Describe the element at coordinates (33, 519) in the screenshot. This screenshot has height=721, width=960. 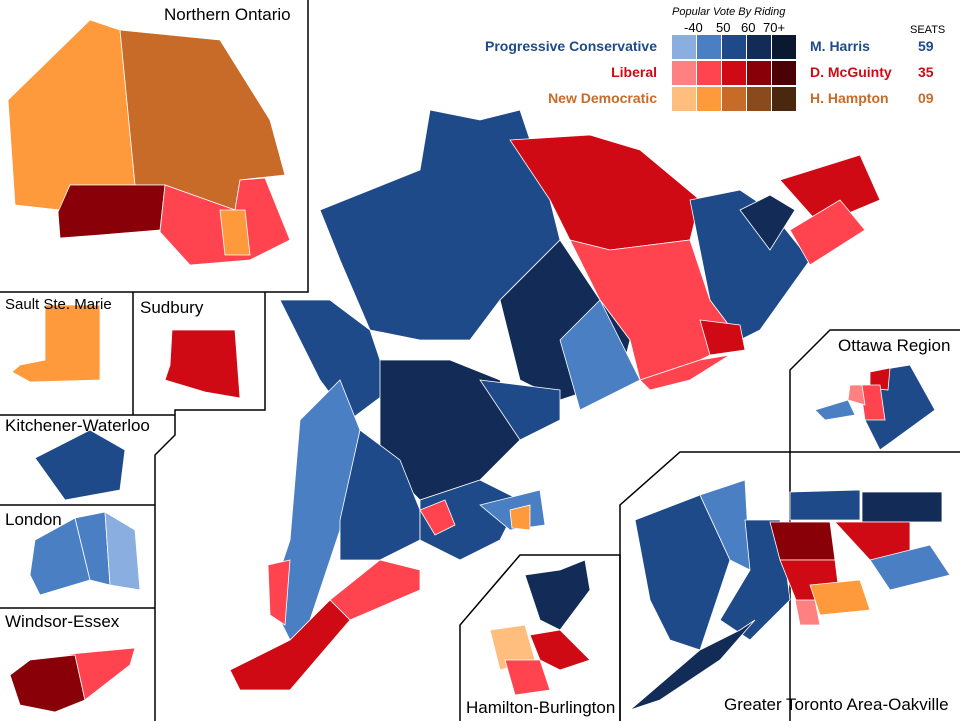
I see `inset-label-london: London` at that location.